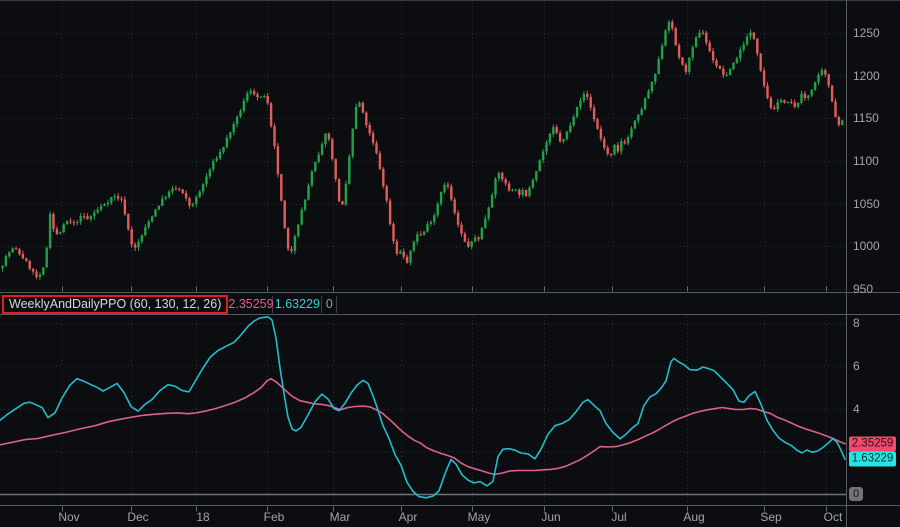  What do you see at coordinates (866, 246) in the screenshot?
I see `price-axis-label: 1000` at bounding box center [866, 246].